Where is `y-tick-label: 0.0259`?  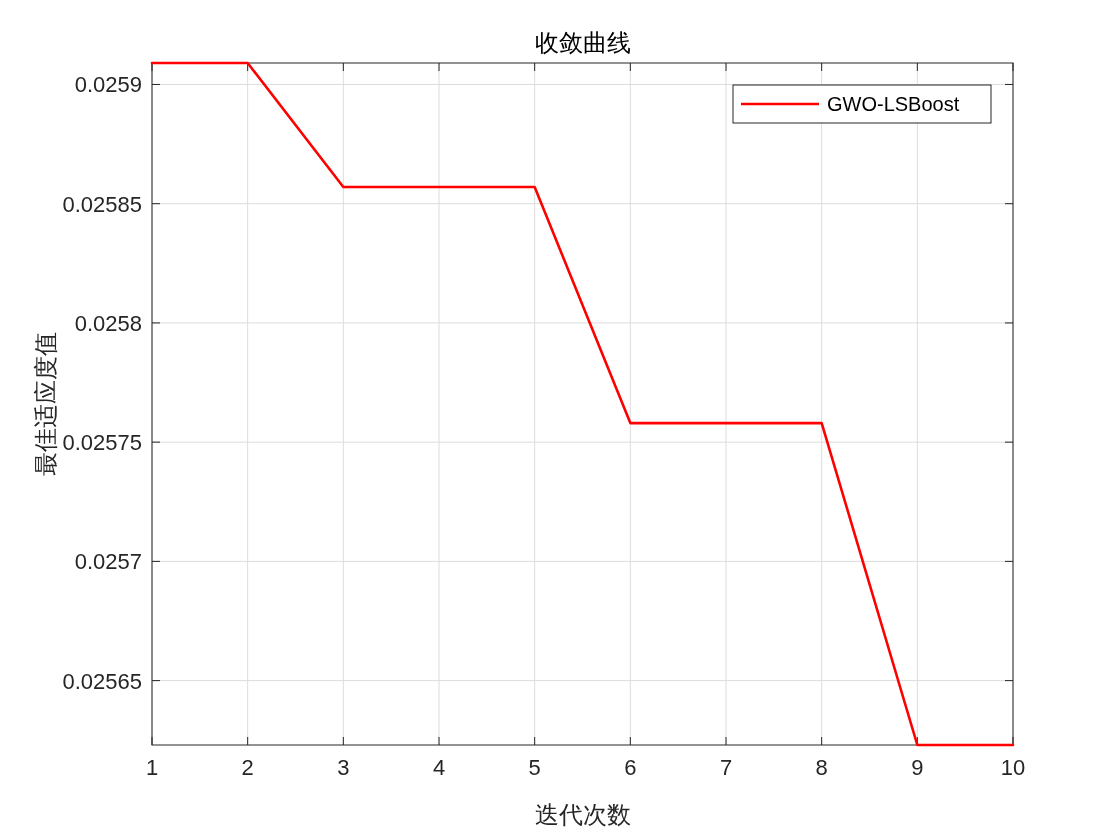 y-tick-label: 0.0259 is located at coordinates (108, 85).